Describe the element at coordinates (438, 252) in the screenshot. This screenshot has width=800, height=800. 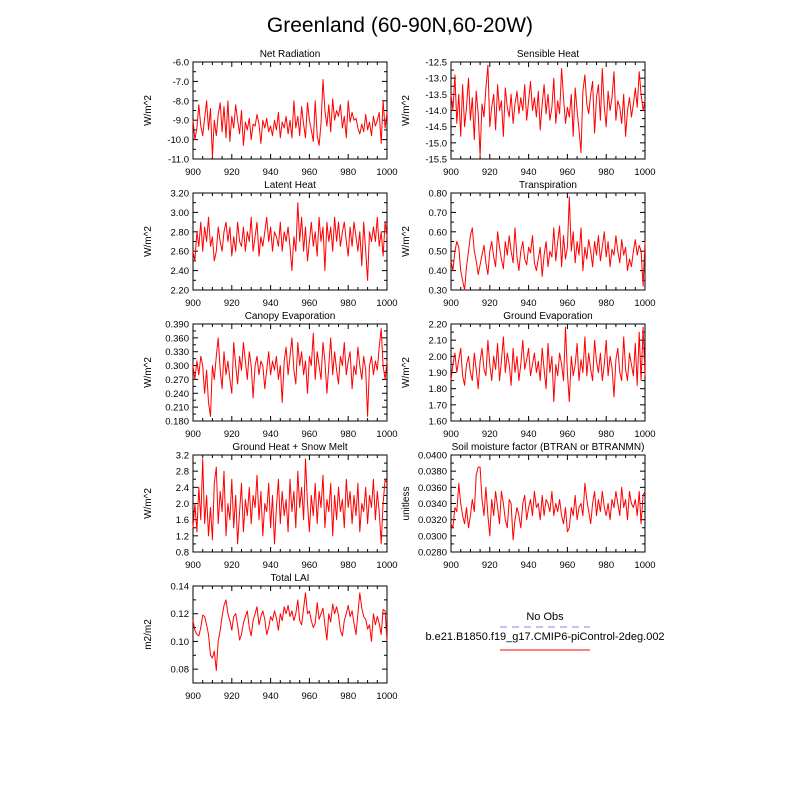
I see `y-tick-label: 0.50` at that location.